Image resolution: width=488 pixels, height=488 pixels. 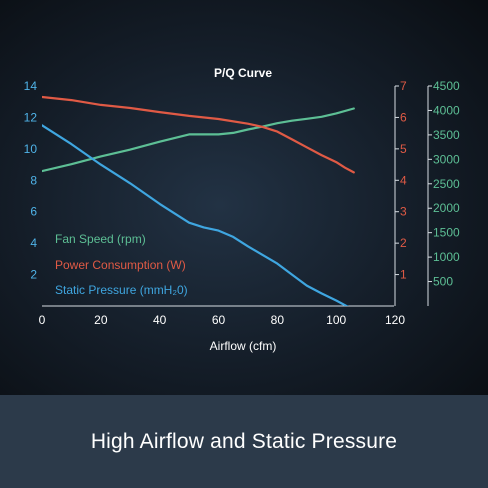 I want to click on x-tick-label: 80, so click(x=278, y=320).